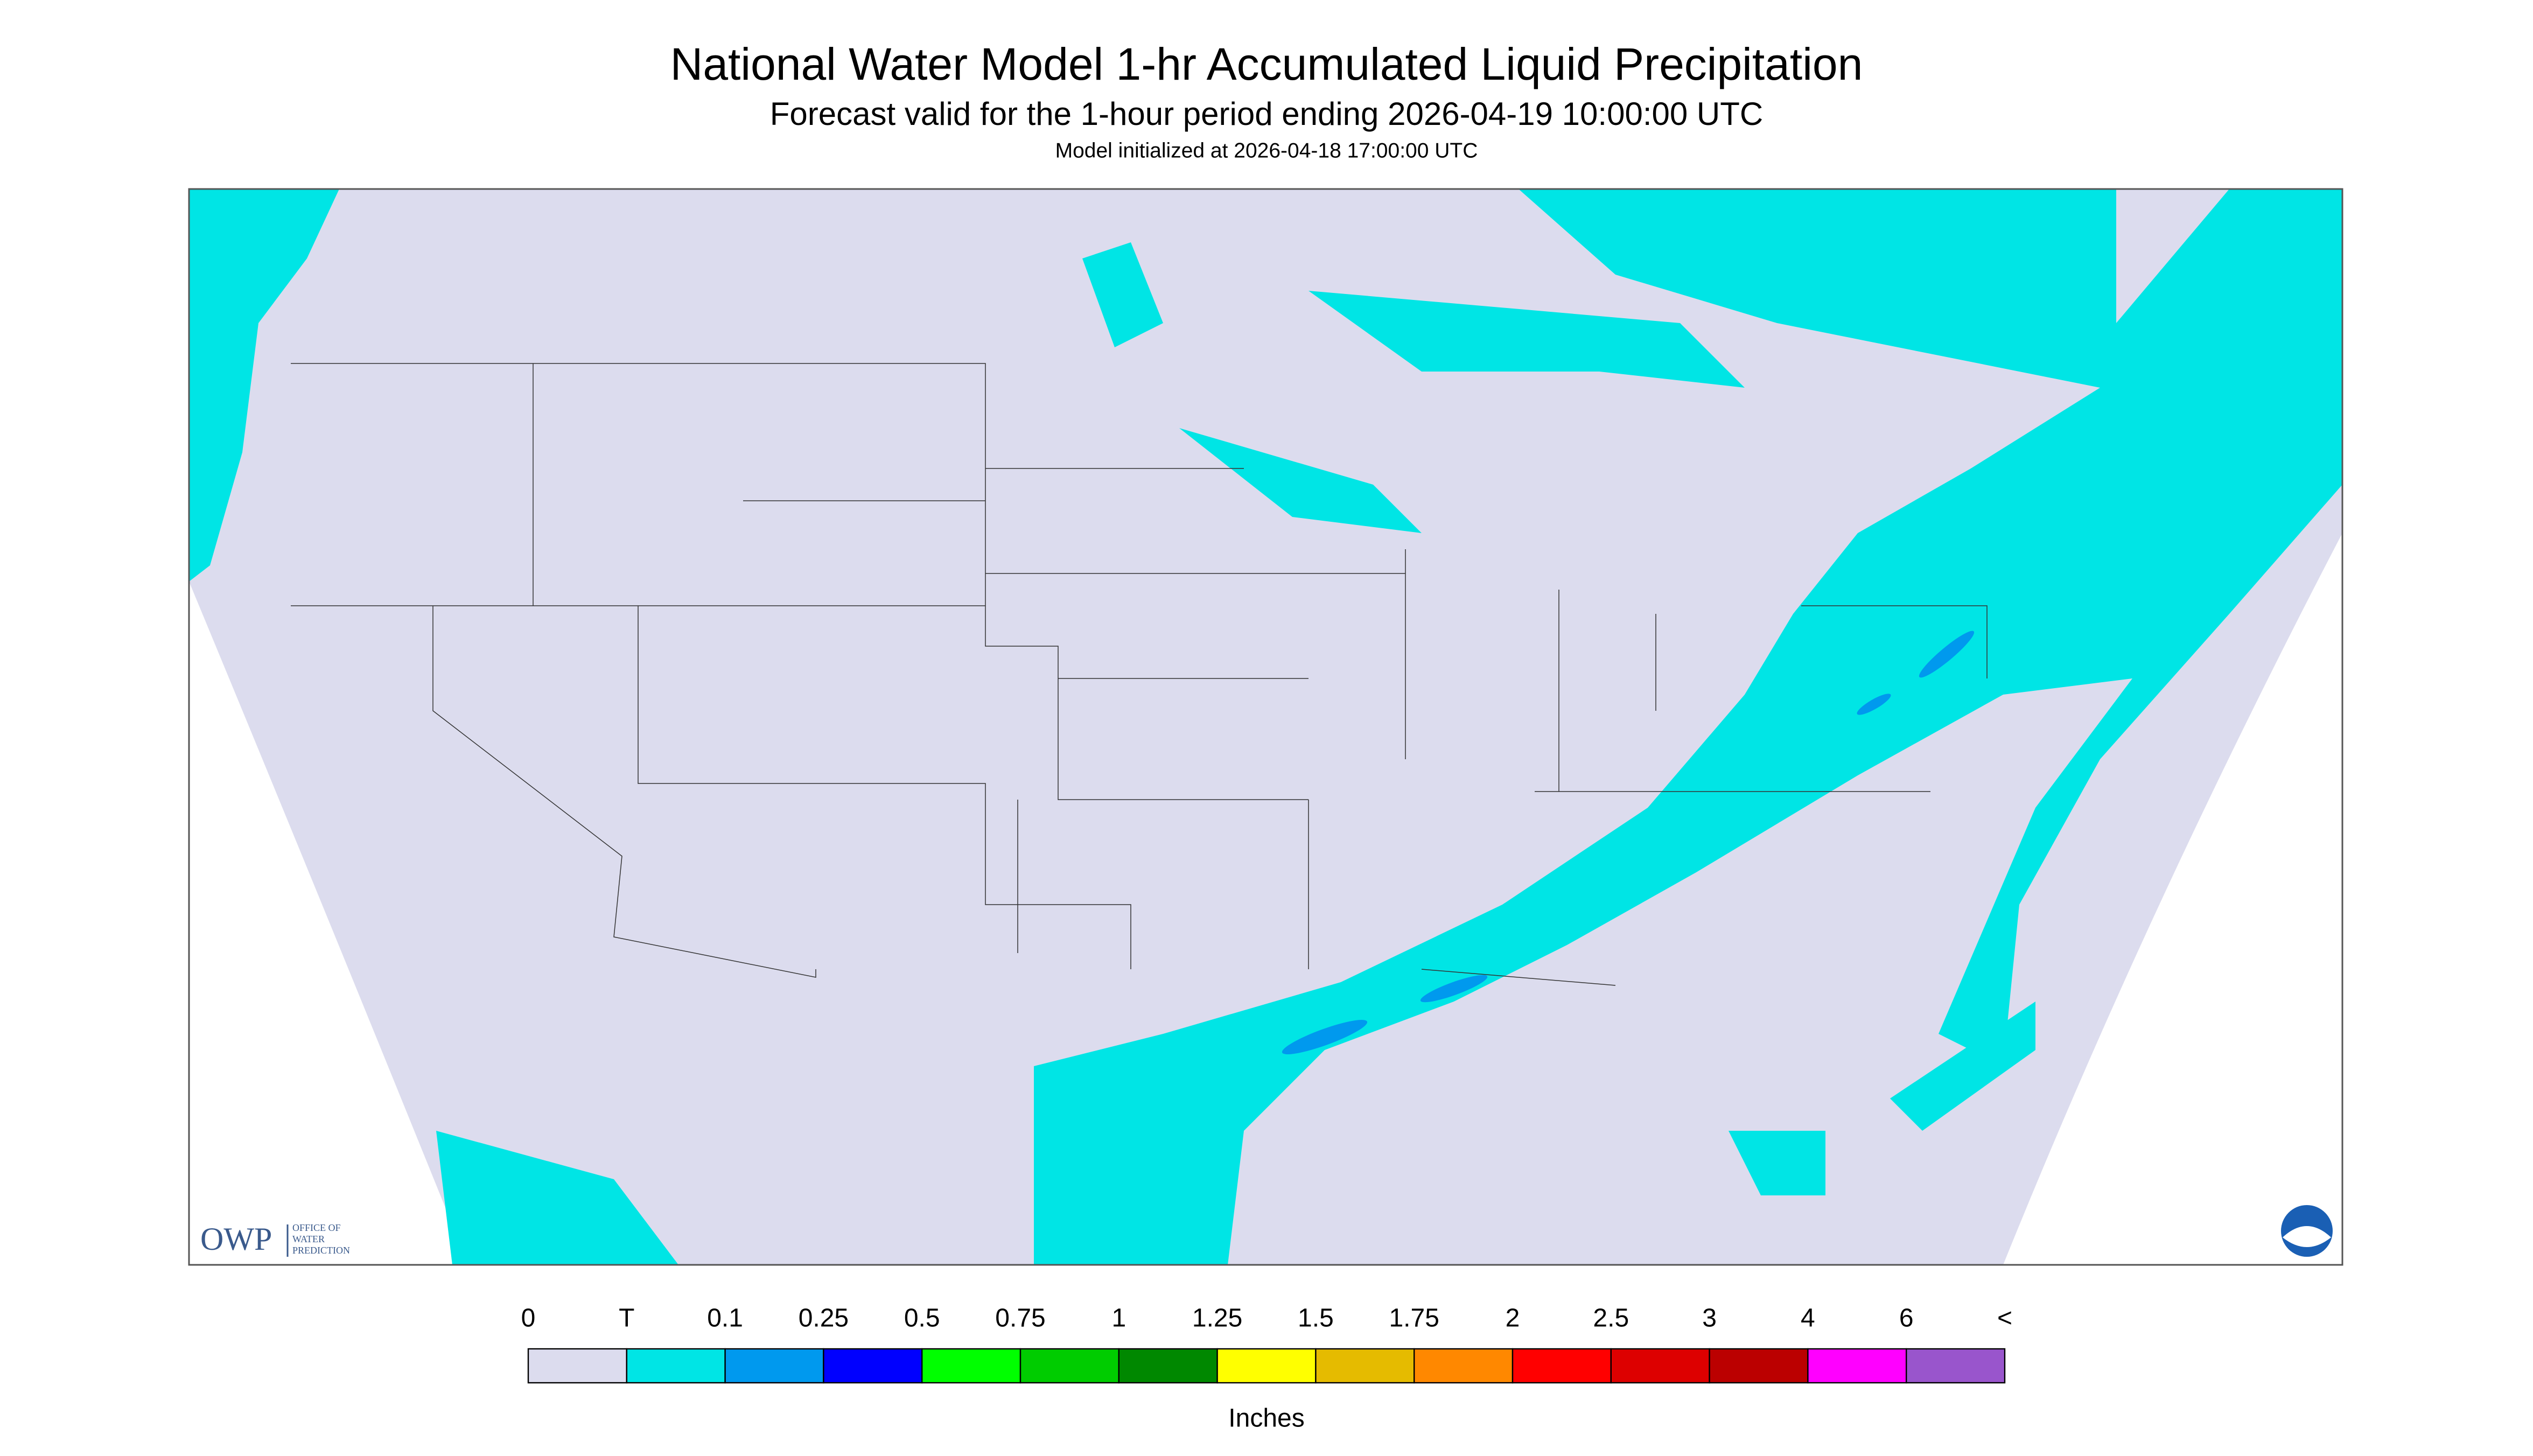 This screenshot has height=1456, width=2533. Describe the element at coordinates (1907, 1318) in the screenshot. I see `legend-label: 6` at that location.